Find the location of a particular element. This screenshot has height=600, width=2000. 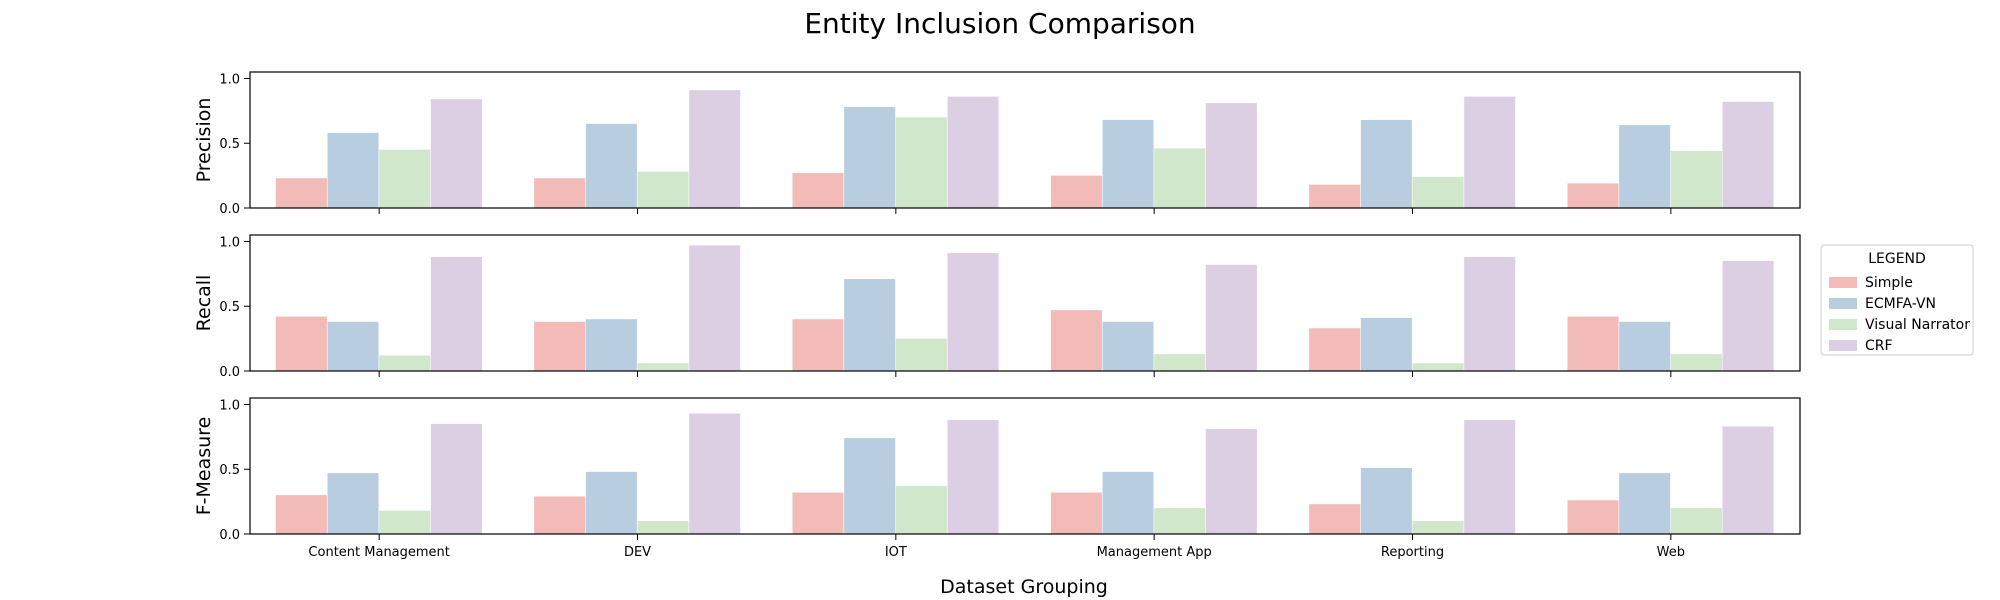

legend-entry: ECMFA-VN is located at coordinates (1900, 304).